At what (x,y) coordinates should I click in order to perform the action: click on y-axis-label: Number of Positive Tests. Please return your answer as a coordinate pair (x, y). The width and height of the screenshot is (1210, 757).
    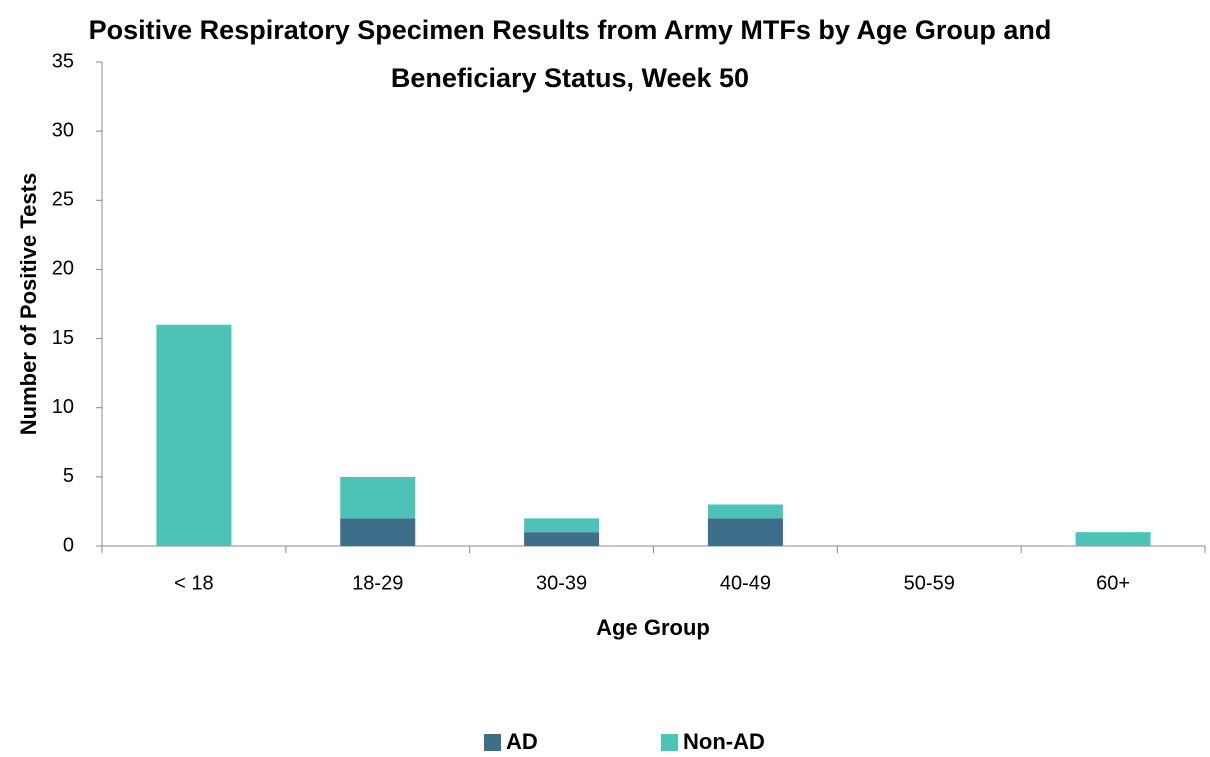
    Looking at the image, I should click on (28, 304).